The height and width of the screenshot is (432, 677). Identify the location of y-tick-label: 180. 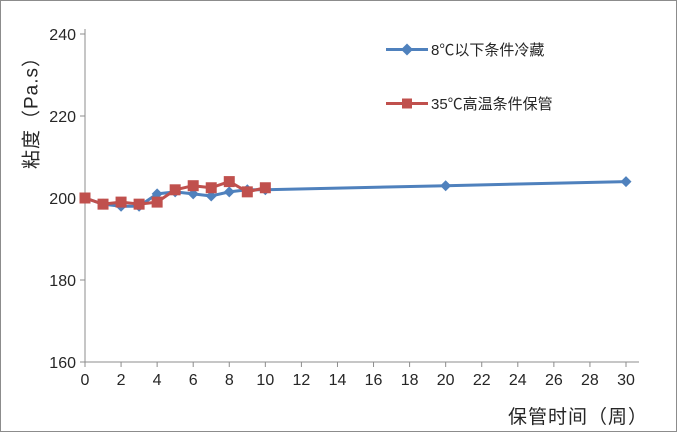
(62, 281).